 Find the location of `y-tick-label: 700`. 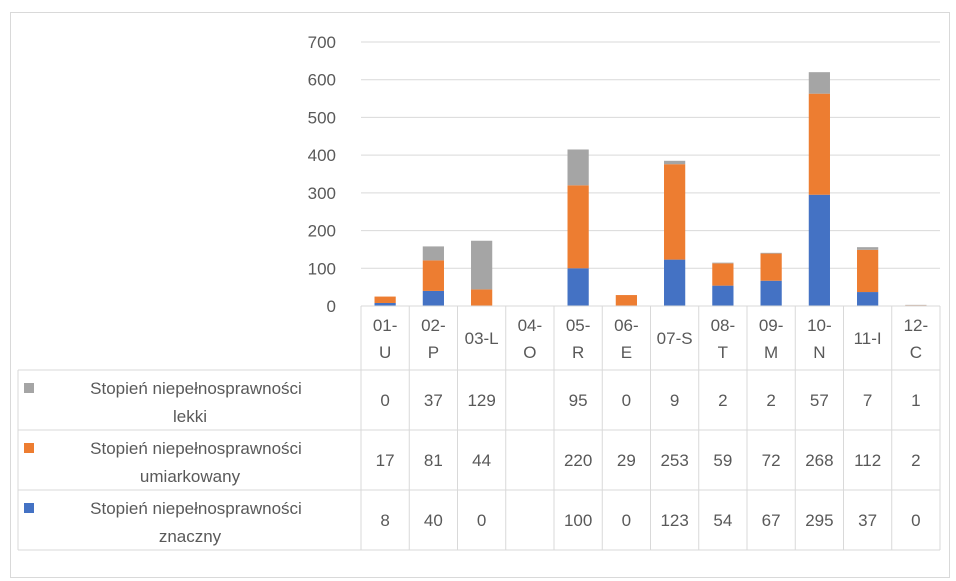

y-tick-label: 700 is located at coordinates (322, 42).